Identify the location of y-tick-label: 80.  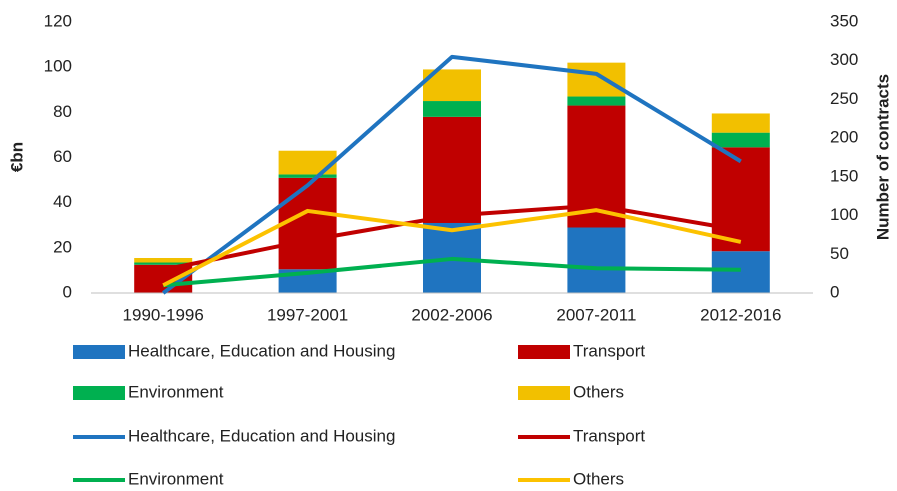
(62, 111).